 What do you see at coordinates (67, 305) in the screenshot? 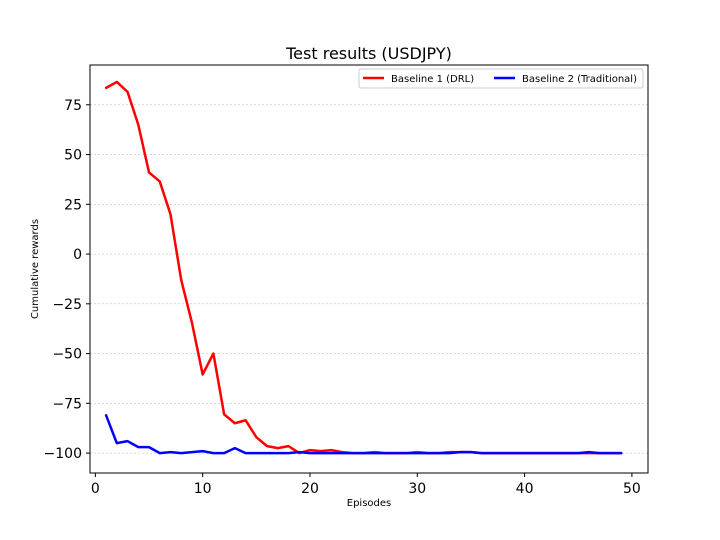
I see `y-tick-label: −25` at bounding box center [67, 305].